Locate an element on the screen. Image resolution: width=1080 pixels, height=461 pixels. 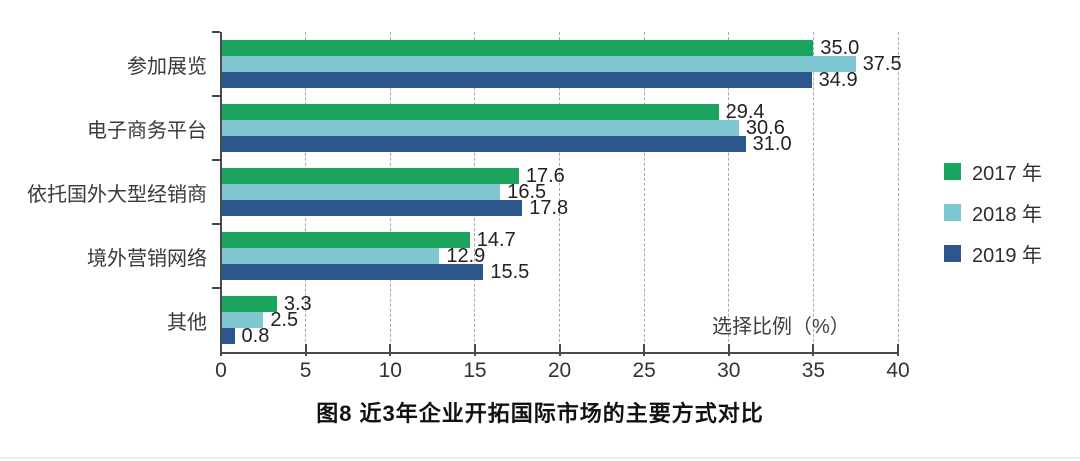
value-label: 0.8 is located at coordinates (255, 335).